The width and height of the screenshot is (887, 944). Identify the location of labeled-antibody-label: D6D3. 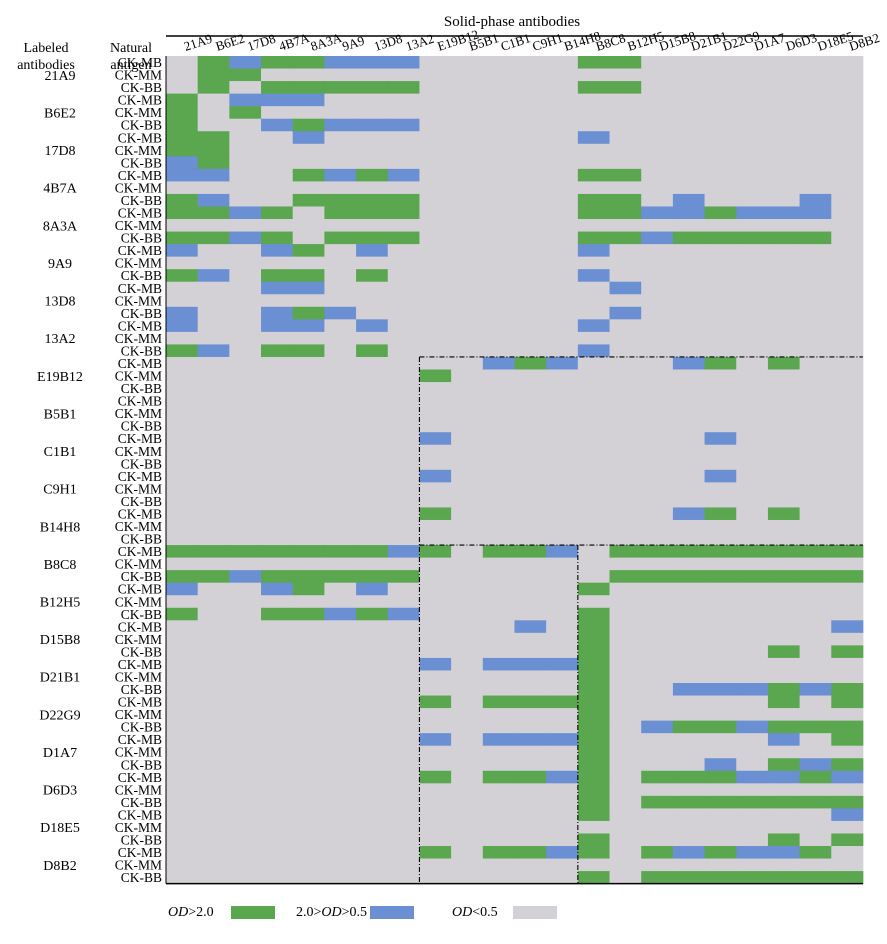
(60, 791).